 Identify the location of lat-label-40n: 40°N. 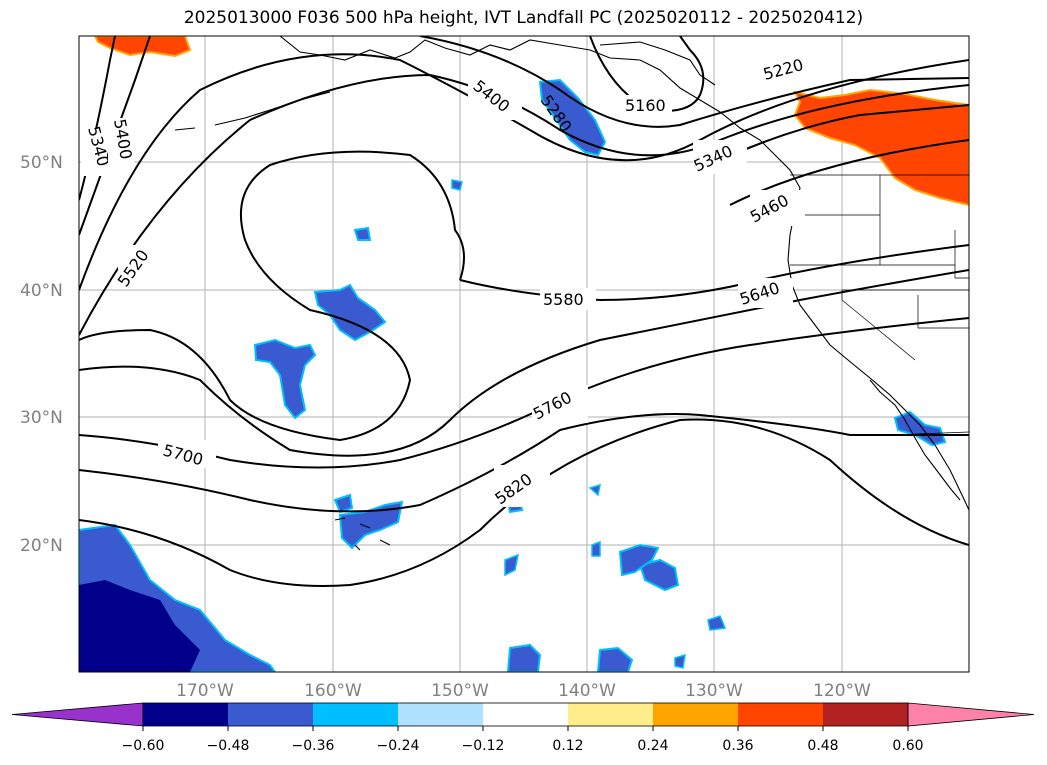
(41, 291).